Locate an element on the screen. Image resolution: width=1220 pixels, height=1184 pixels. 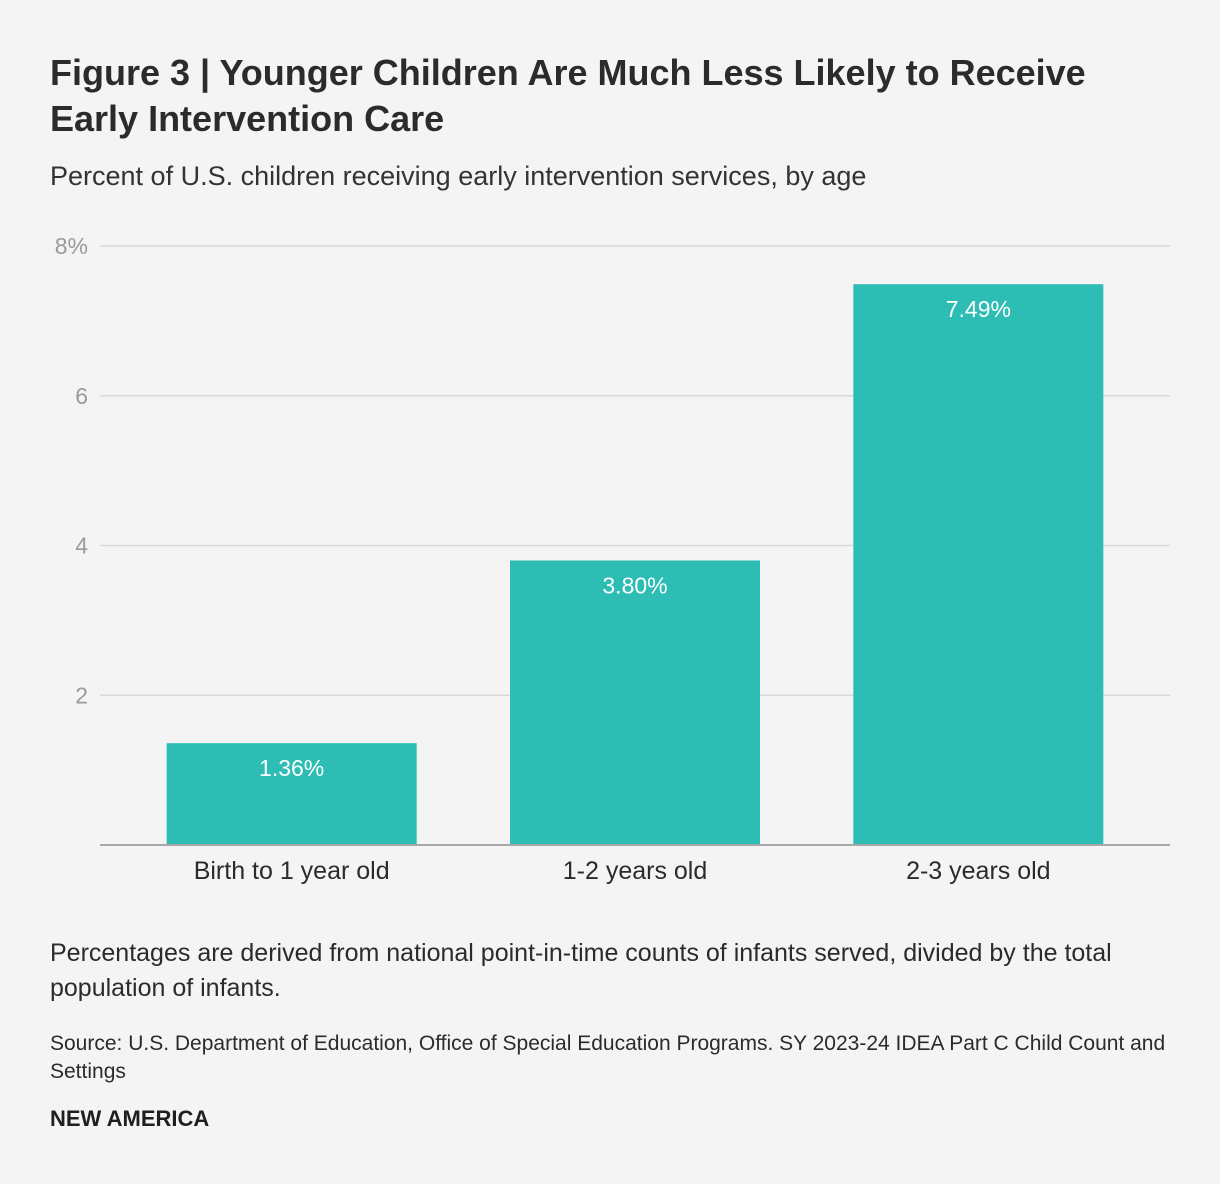
bar-value-label: 1.36% is located at coordinates (291, 768).